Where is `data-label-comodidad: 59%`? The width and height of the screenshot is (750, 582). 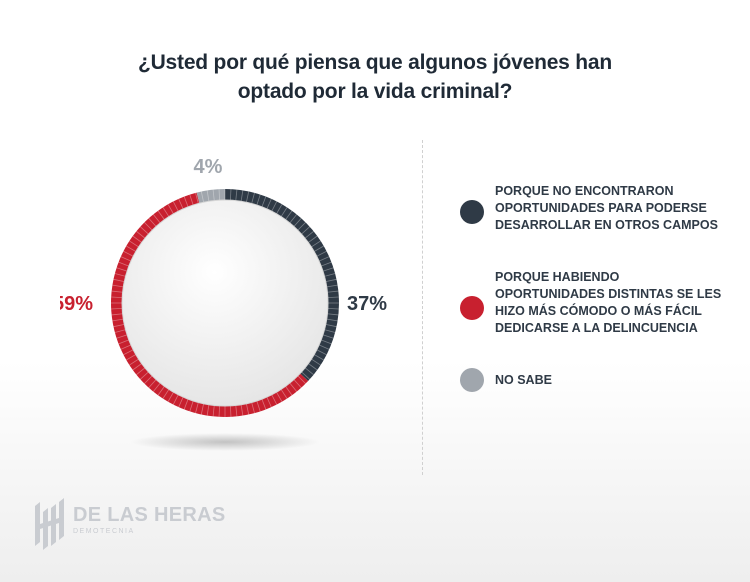
data-label-comodidad: 59% is located at coordinates (76, 304).